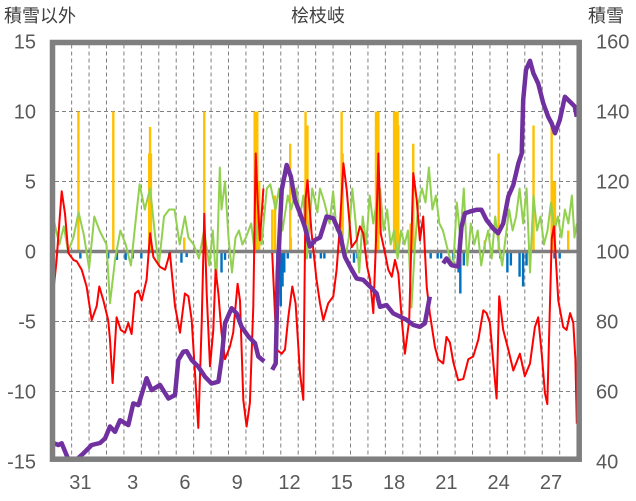  What do you see at coordinates (318, 16) in the screenshot?
I see `chart-title: 桧枝岐` at bounding box center [318, 16].